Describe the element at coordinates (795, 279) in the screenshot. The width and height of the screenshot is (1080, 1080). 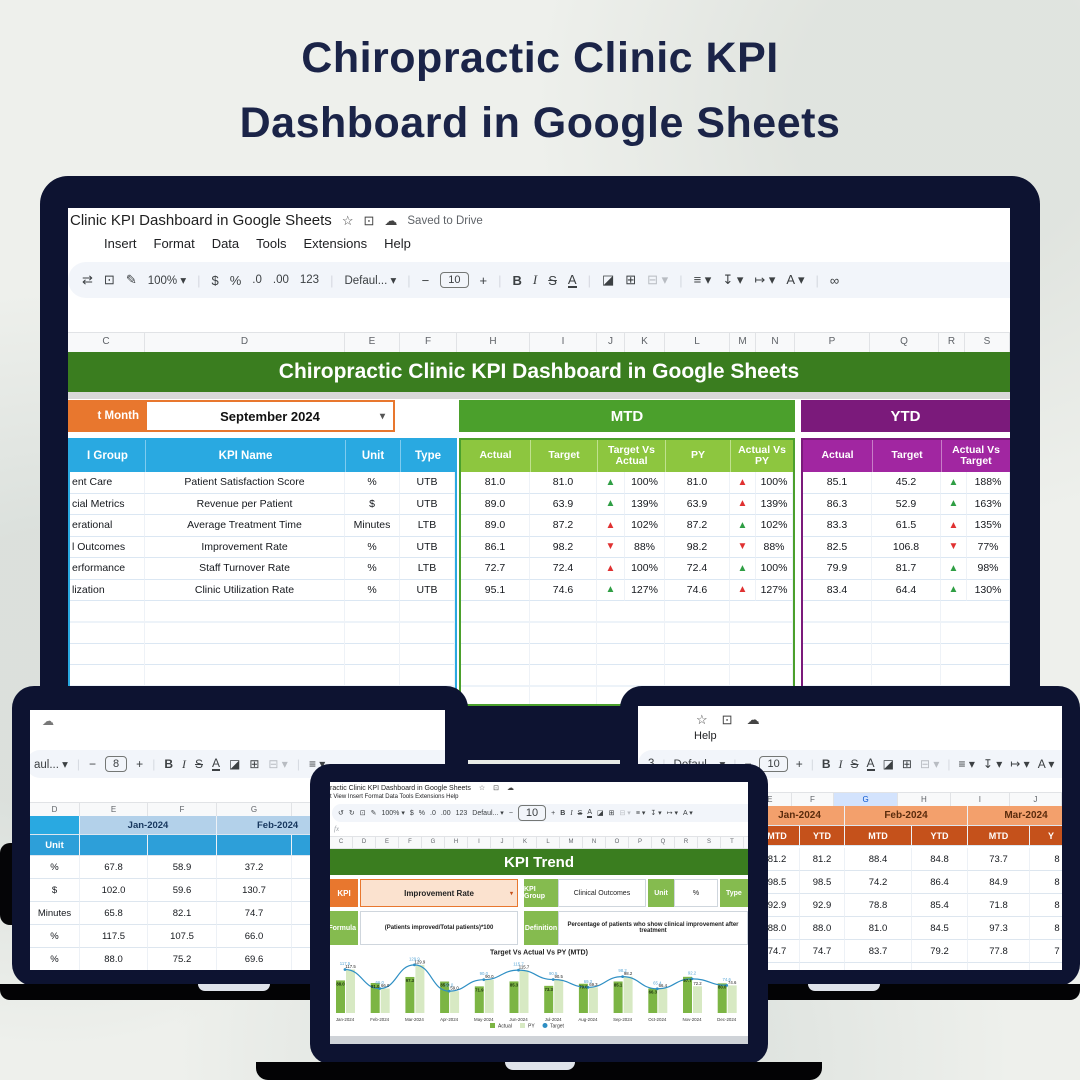
I see `text-rotation-icon: A ▾` at that location.